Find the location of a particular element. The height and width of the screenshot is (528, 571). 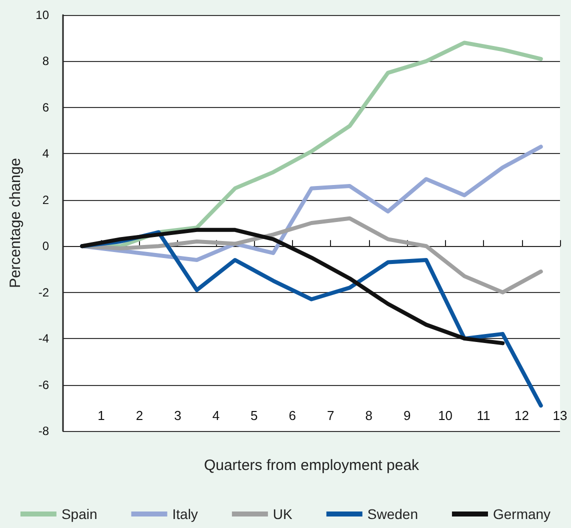

legend-label: Germany is located at coordinates (521, 514).